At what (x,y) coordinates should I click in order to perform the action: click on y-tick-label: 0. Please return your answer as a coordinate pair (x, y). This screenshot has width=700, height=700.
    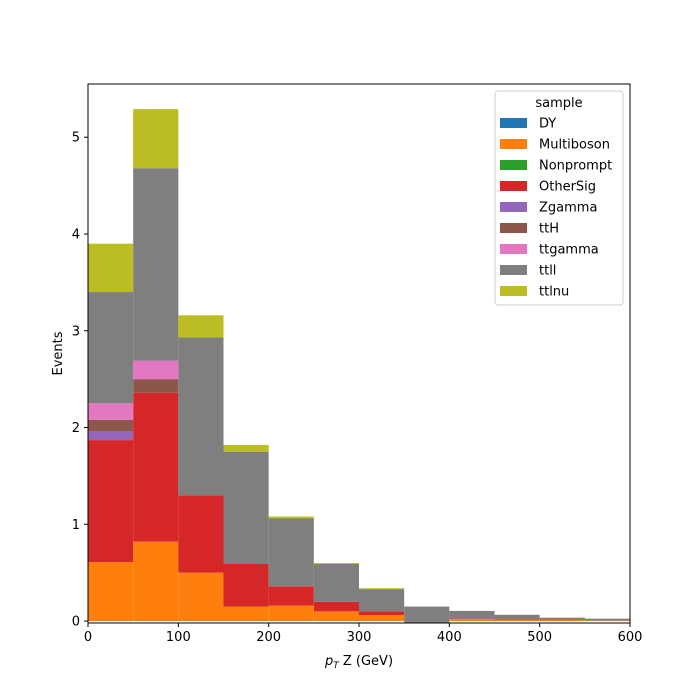
    Looking at the image, I should click on (76, 622).